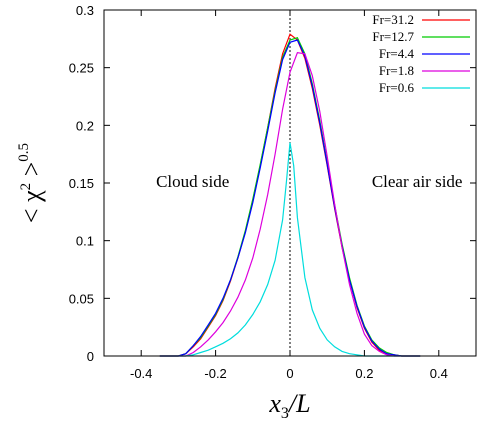 Image resolution: width=493 pixels, height=421 pixels. I want to click on y-tick-label: 0.2, so click(85, 125).